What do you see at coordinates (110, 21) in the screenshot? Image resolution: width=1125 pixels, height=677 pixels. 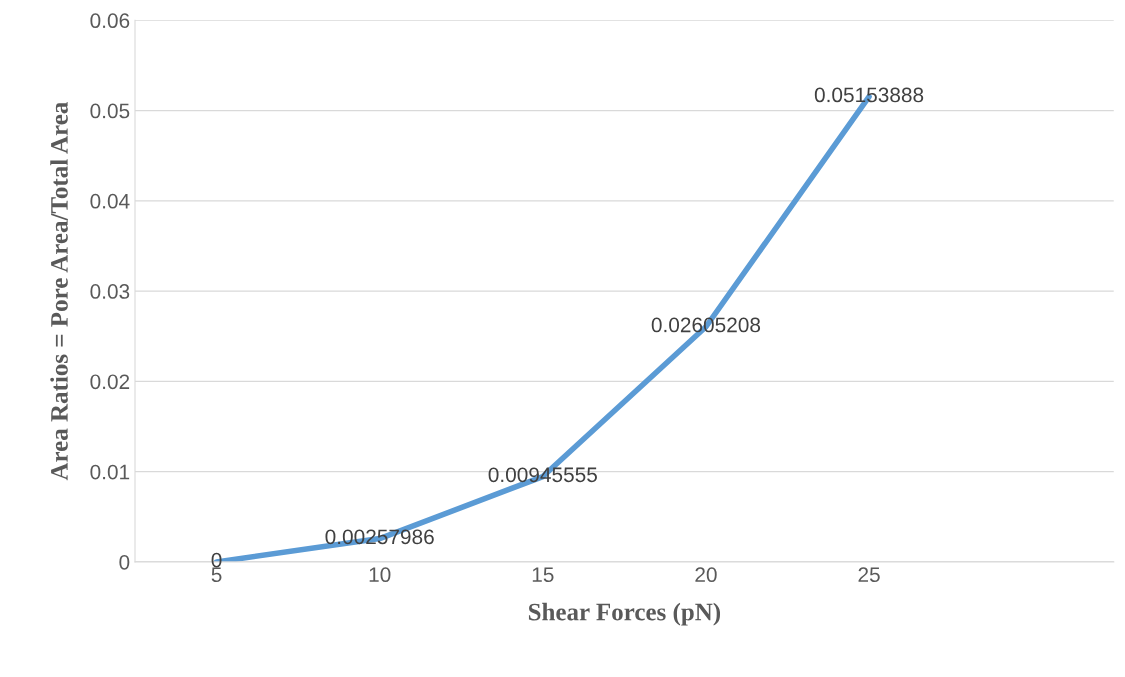 I see `y-tick-label: 0.06` at bounding box center [110, 21].